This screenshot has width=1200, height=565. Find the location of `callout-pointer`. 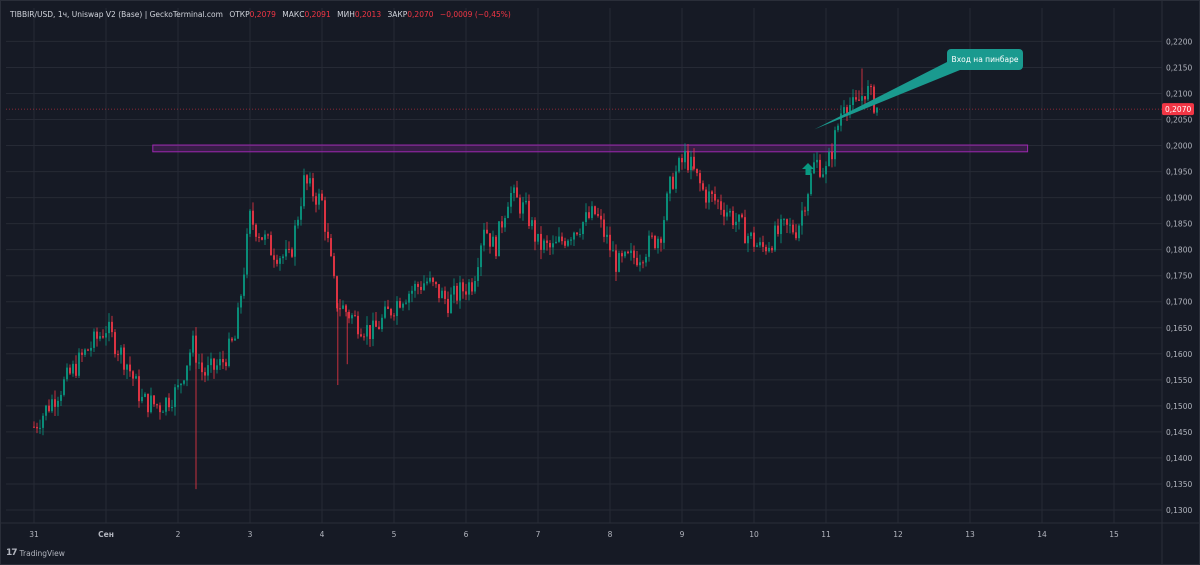

callout-pointer is located at coordinates (887, 96).